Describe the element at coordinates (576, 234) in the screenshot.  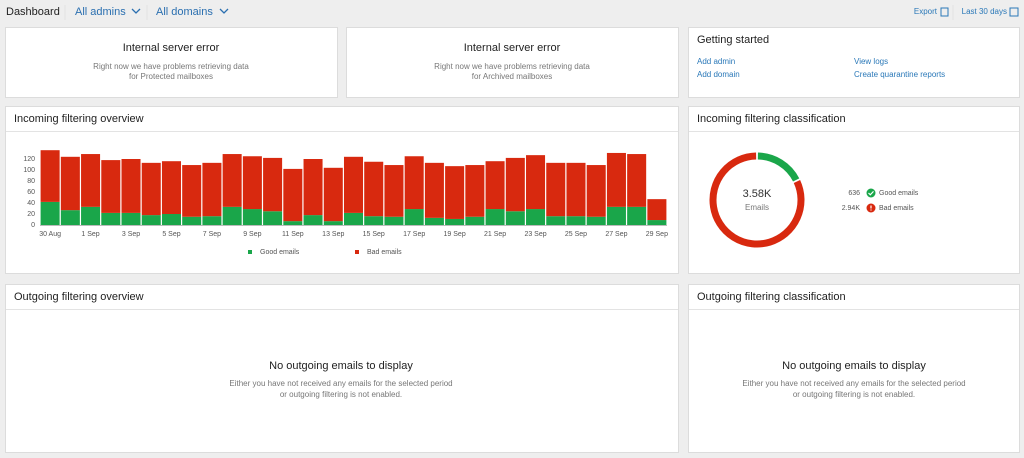
I see `x-tick-label: 25 Sep` at that location.